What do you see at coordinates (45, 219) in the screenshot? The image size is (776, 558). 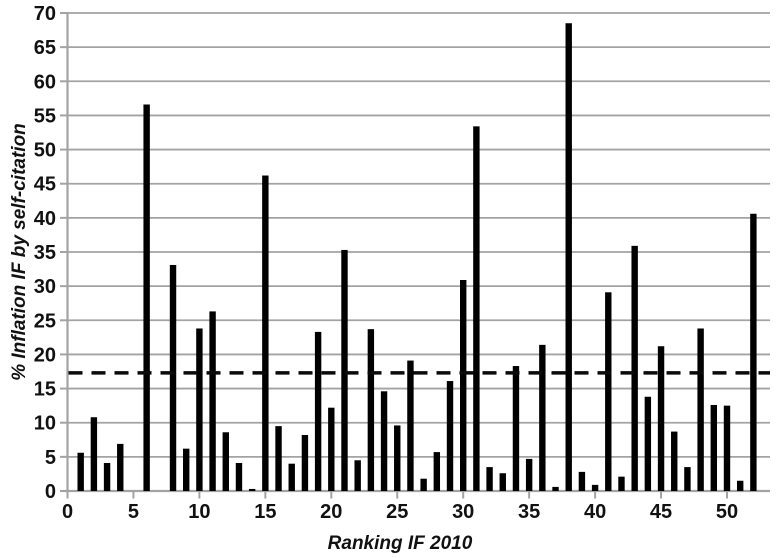 I see `y-tick-label: 40` at bounding box center [45, 219].